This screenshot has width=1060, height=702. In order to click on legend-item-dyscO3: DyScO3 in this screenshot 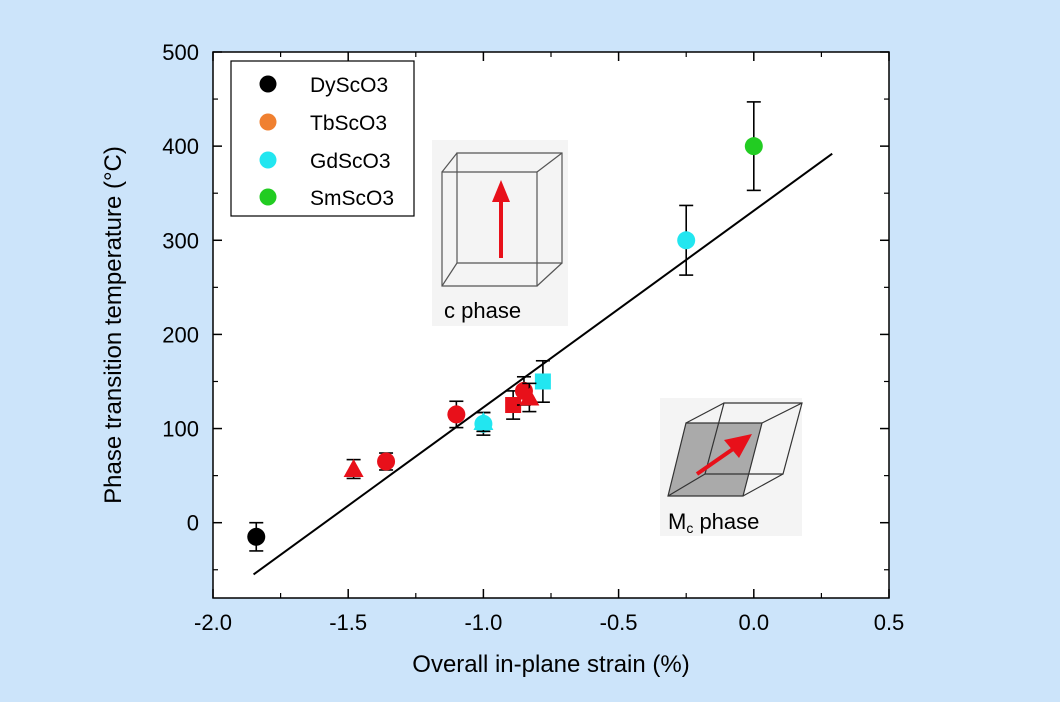, I will do `click(323, 85)`.